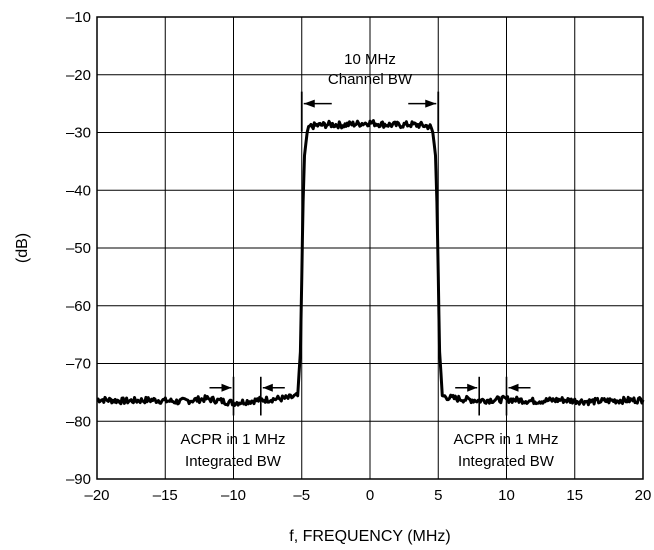 This screenshot has width=654, height=550. I want to click on acpr-left-right-arrowhead, so click(267, 387).